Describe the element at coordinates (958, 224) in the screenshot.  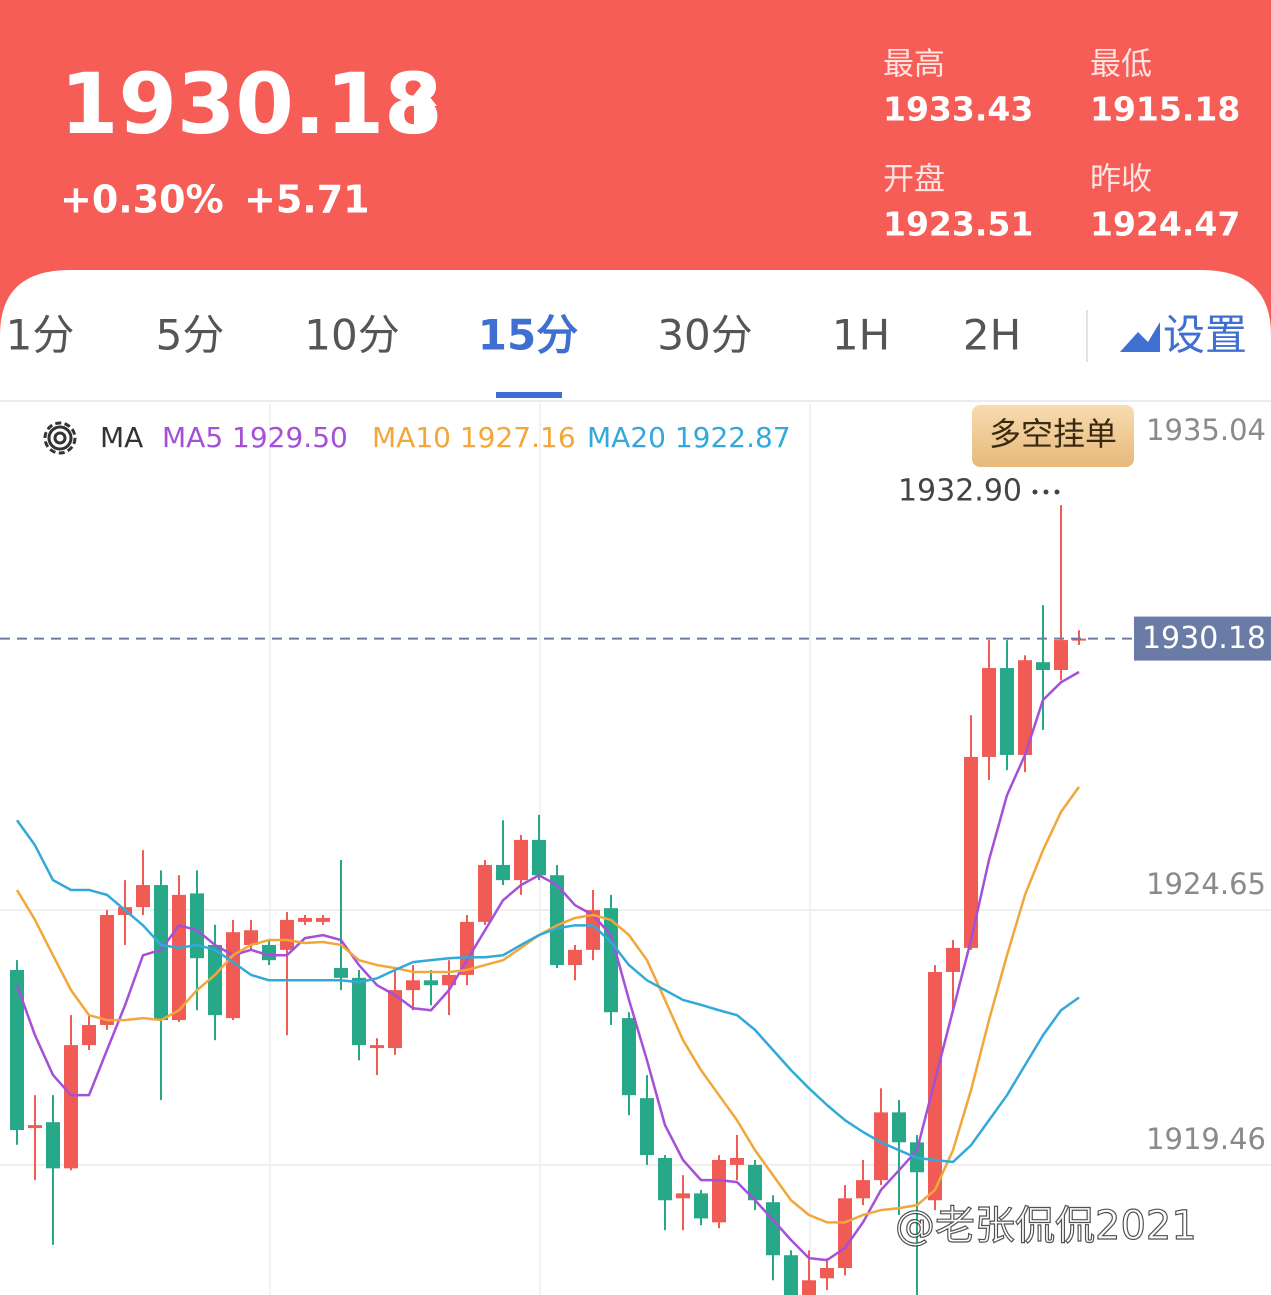
I see `stat-value: 1923.51` at that location.